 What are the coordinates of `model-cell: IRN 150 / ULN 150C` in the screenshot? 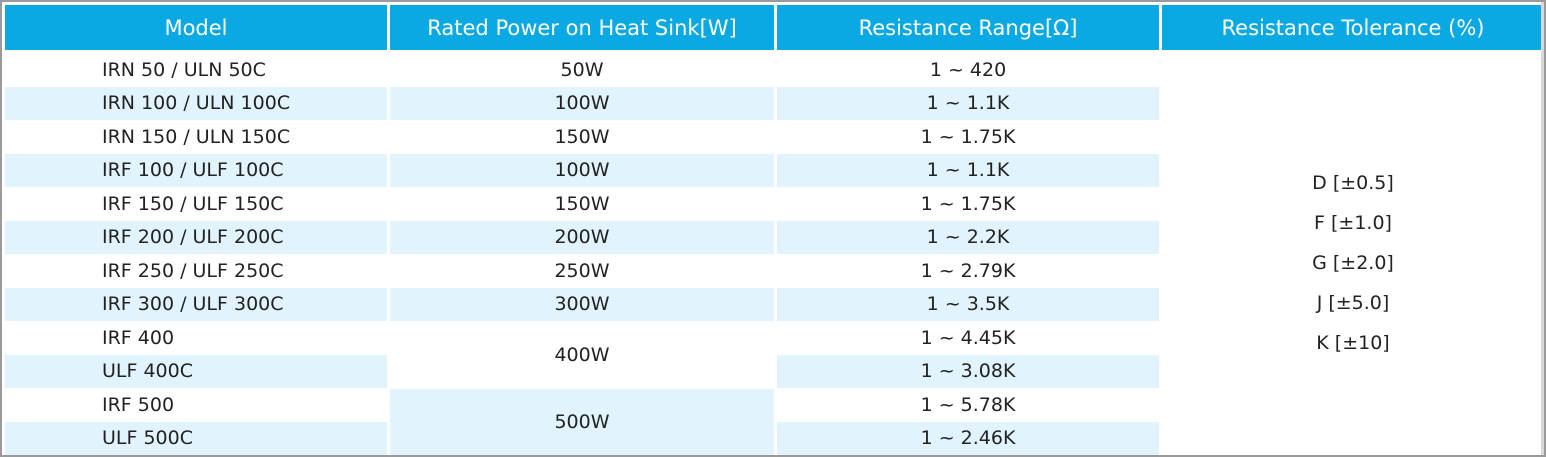 It's located at (196, 137).